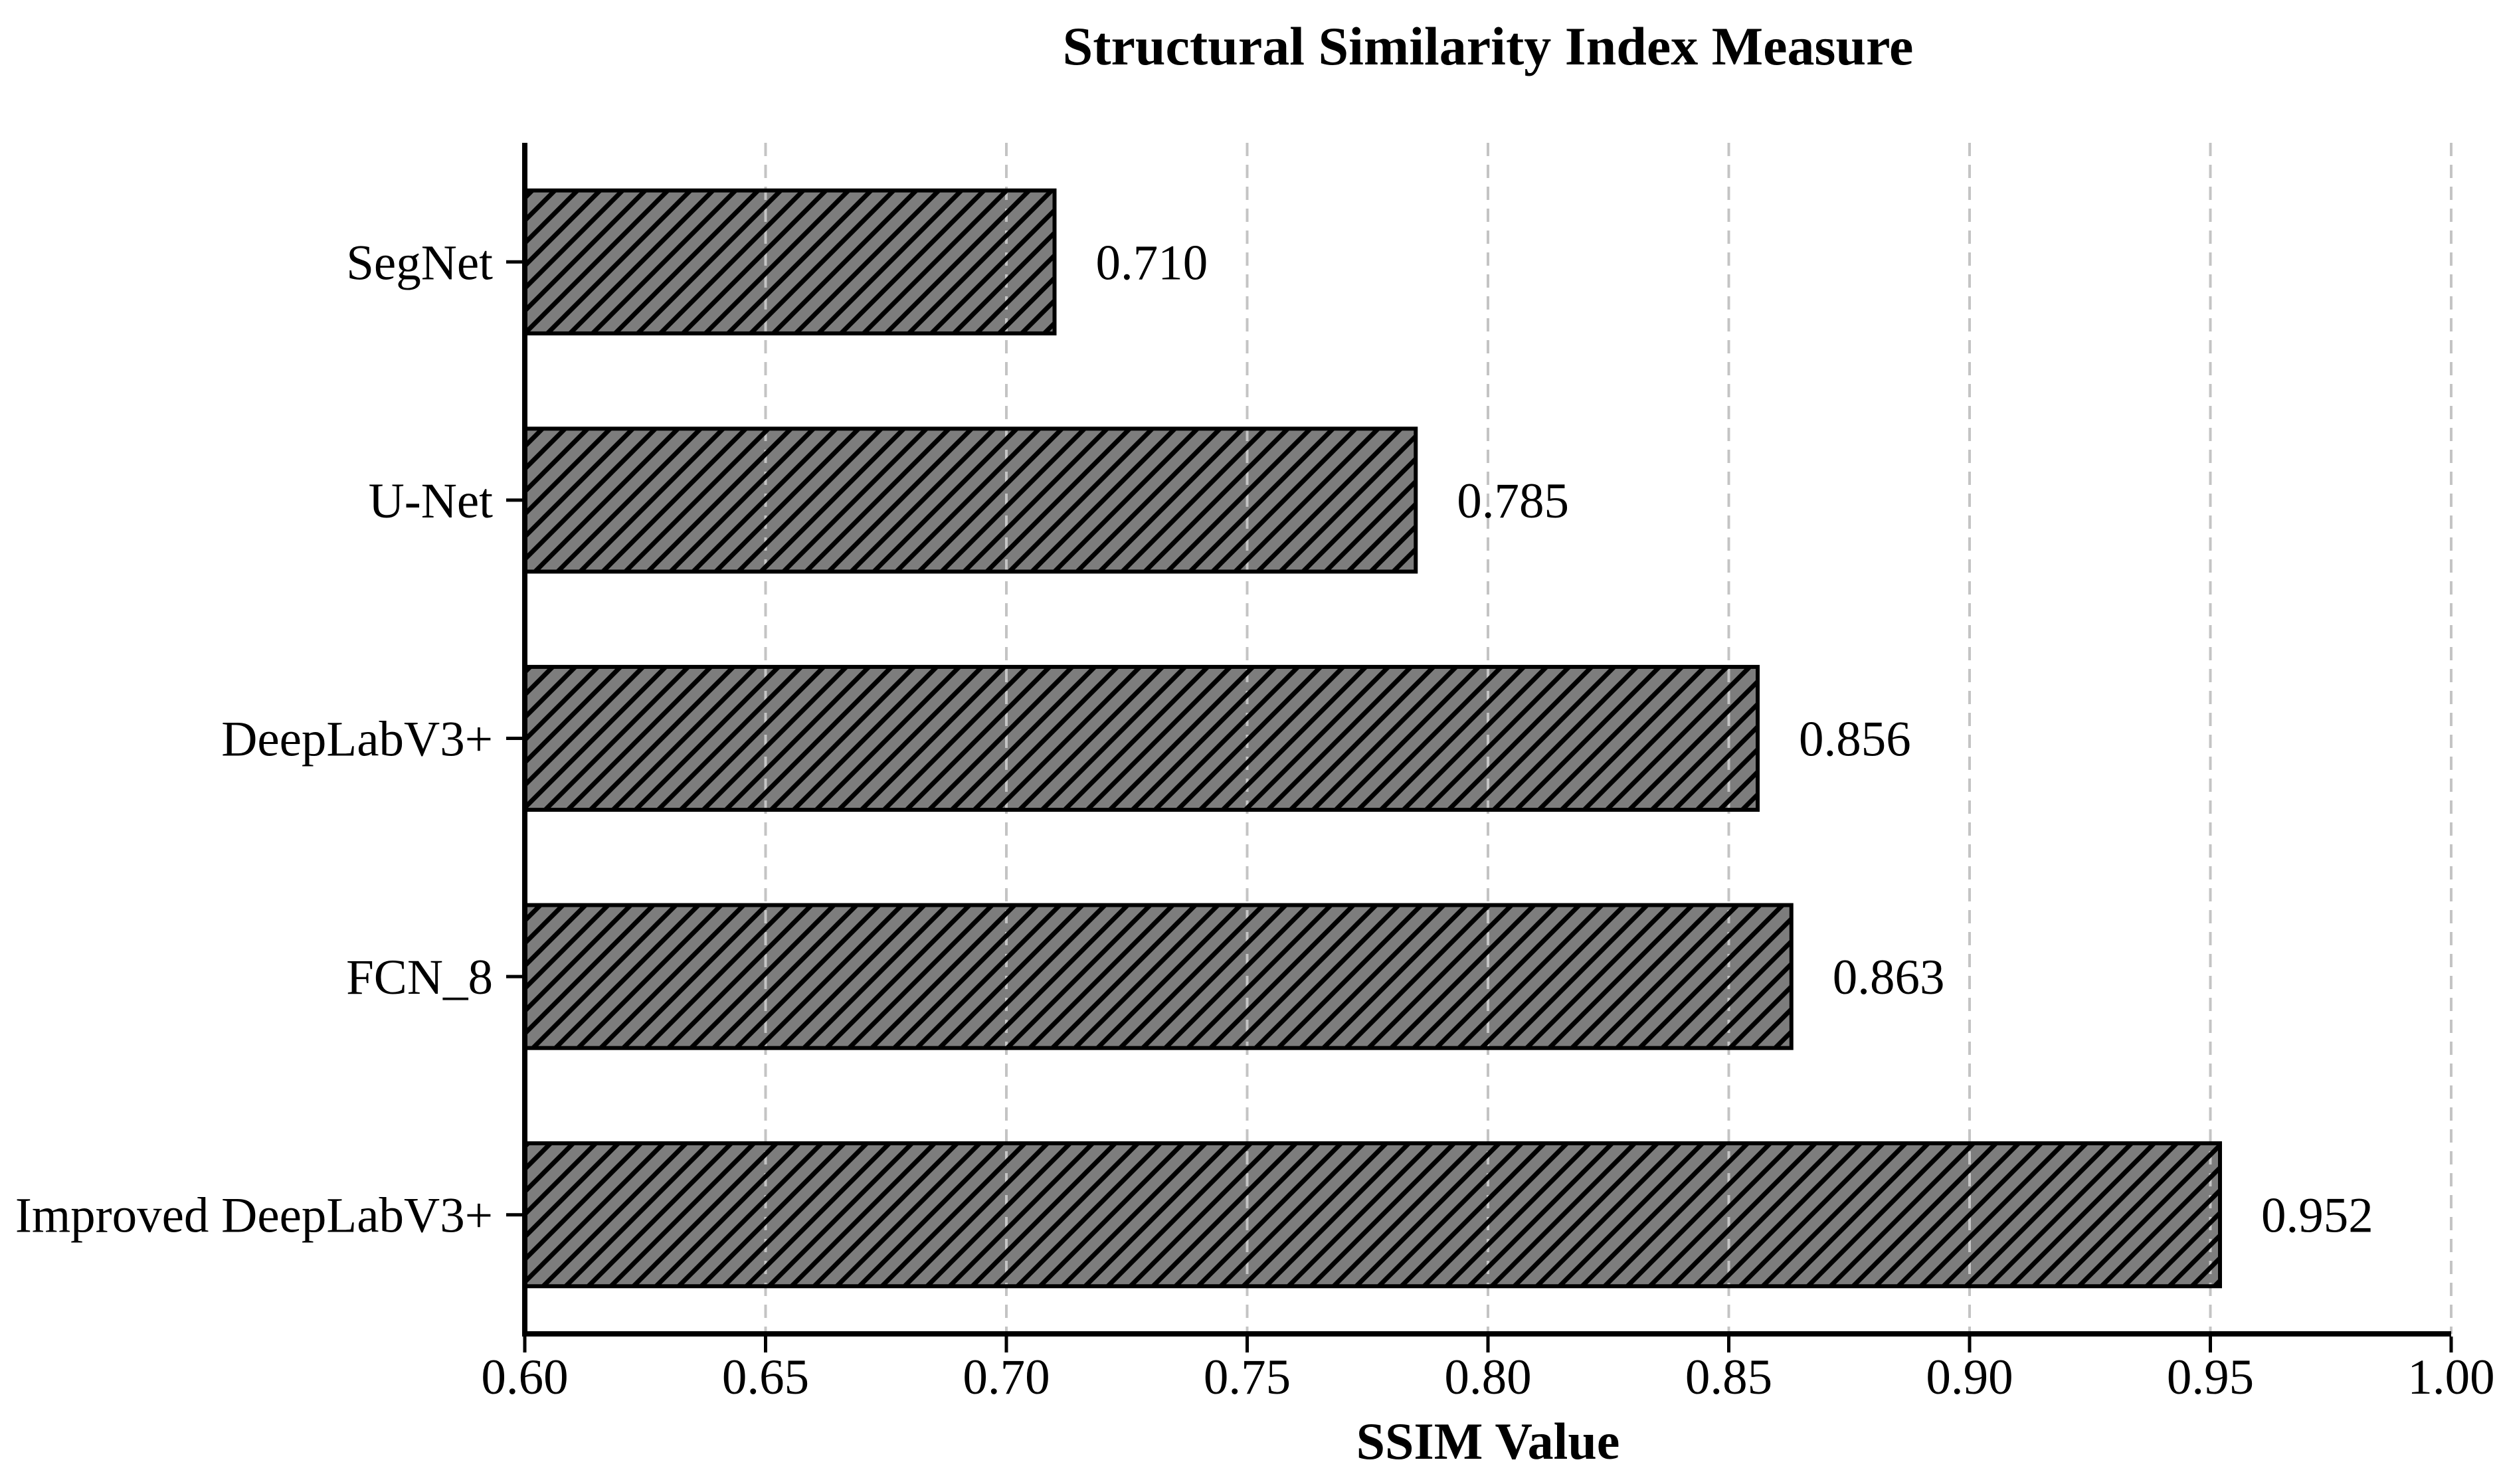  What do you see at coordinates (419, 263) in the screenshot?
I see `y-category-label: SegNet` at bounding box center [419, 263].